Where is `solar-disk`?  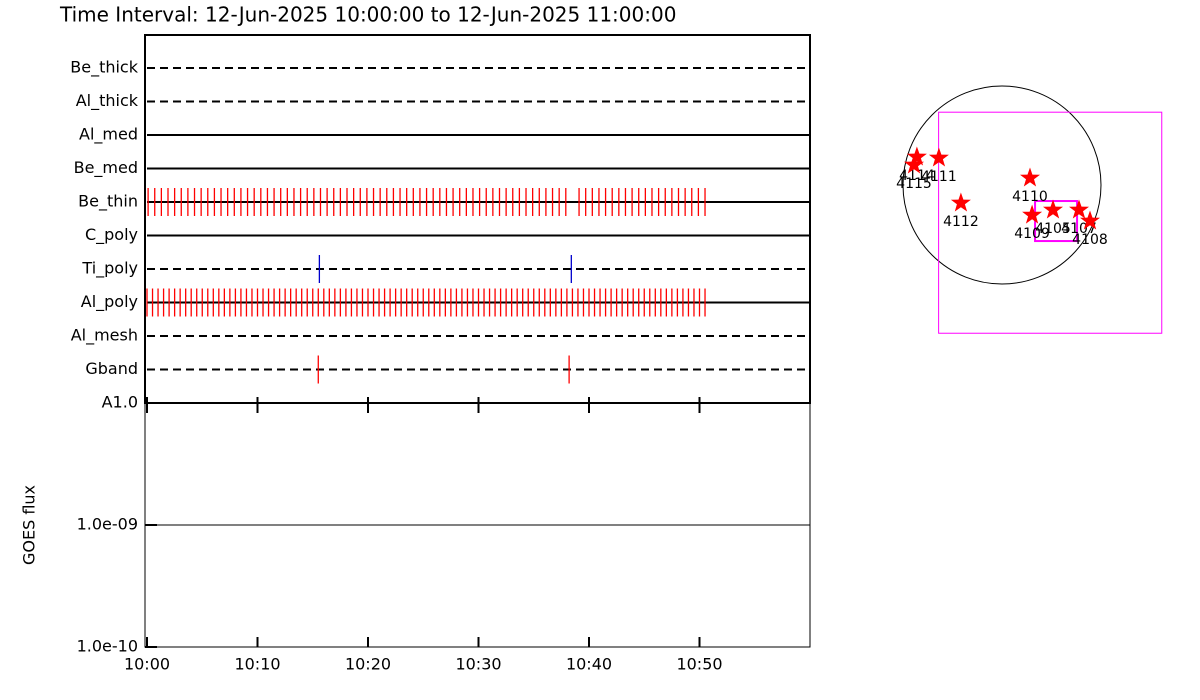
solar-disk is located at coordinates (1002, 185).